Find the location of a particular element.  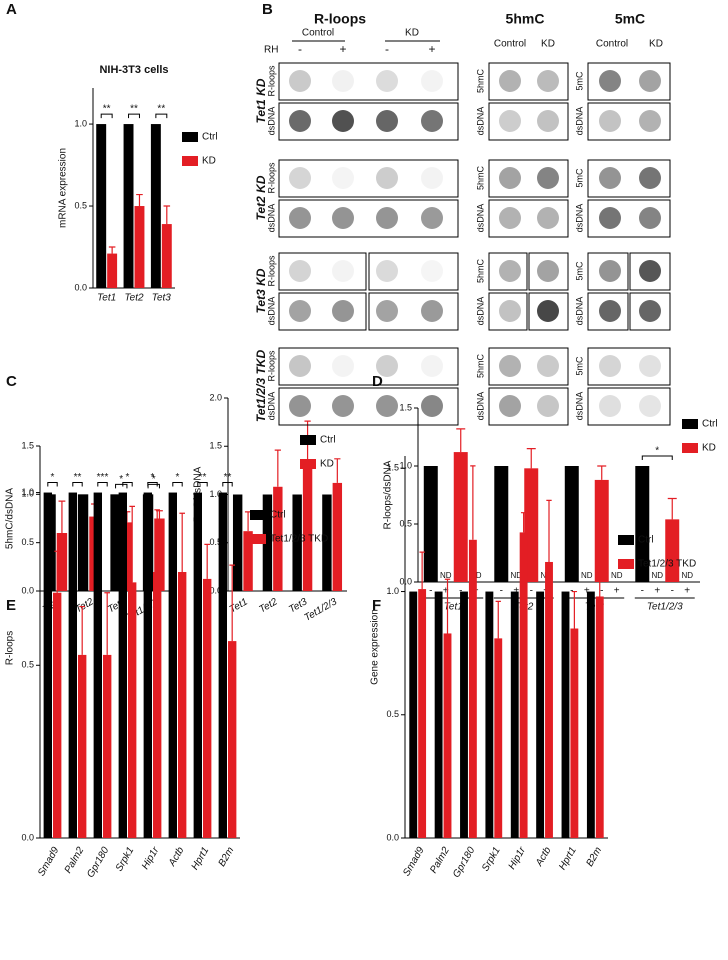

blot-row-label: 5hmC is located at coordinates (480, 271).